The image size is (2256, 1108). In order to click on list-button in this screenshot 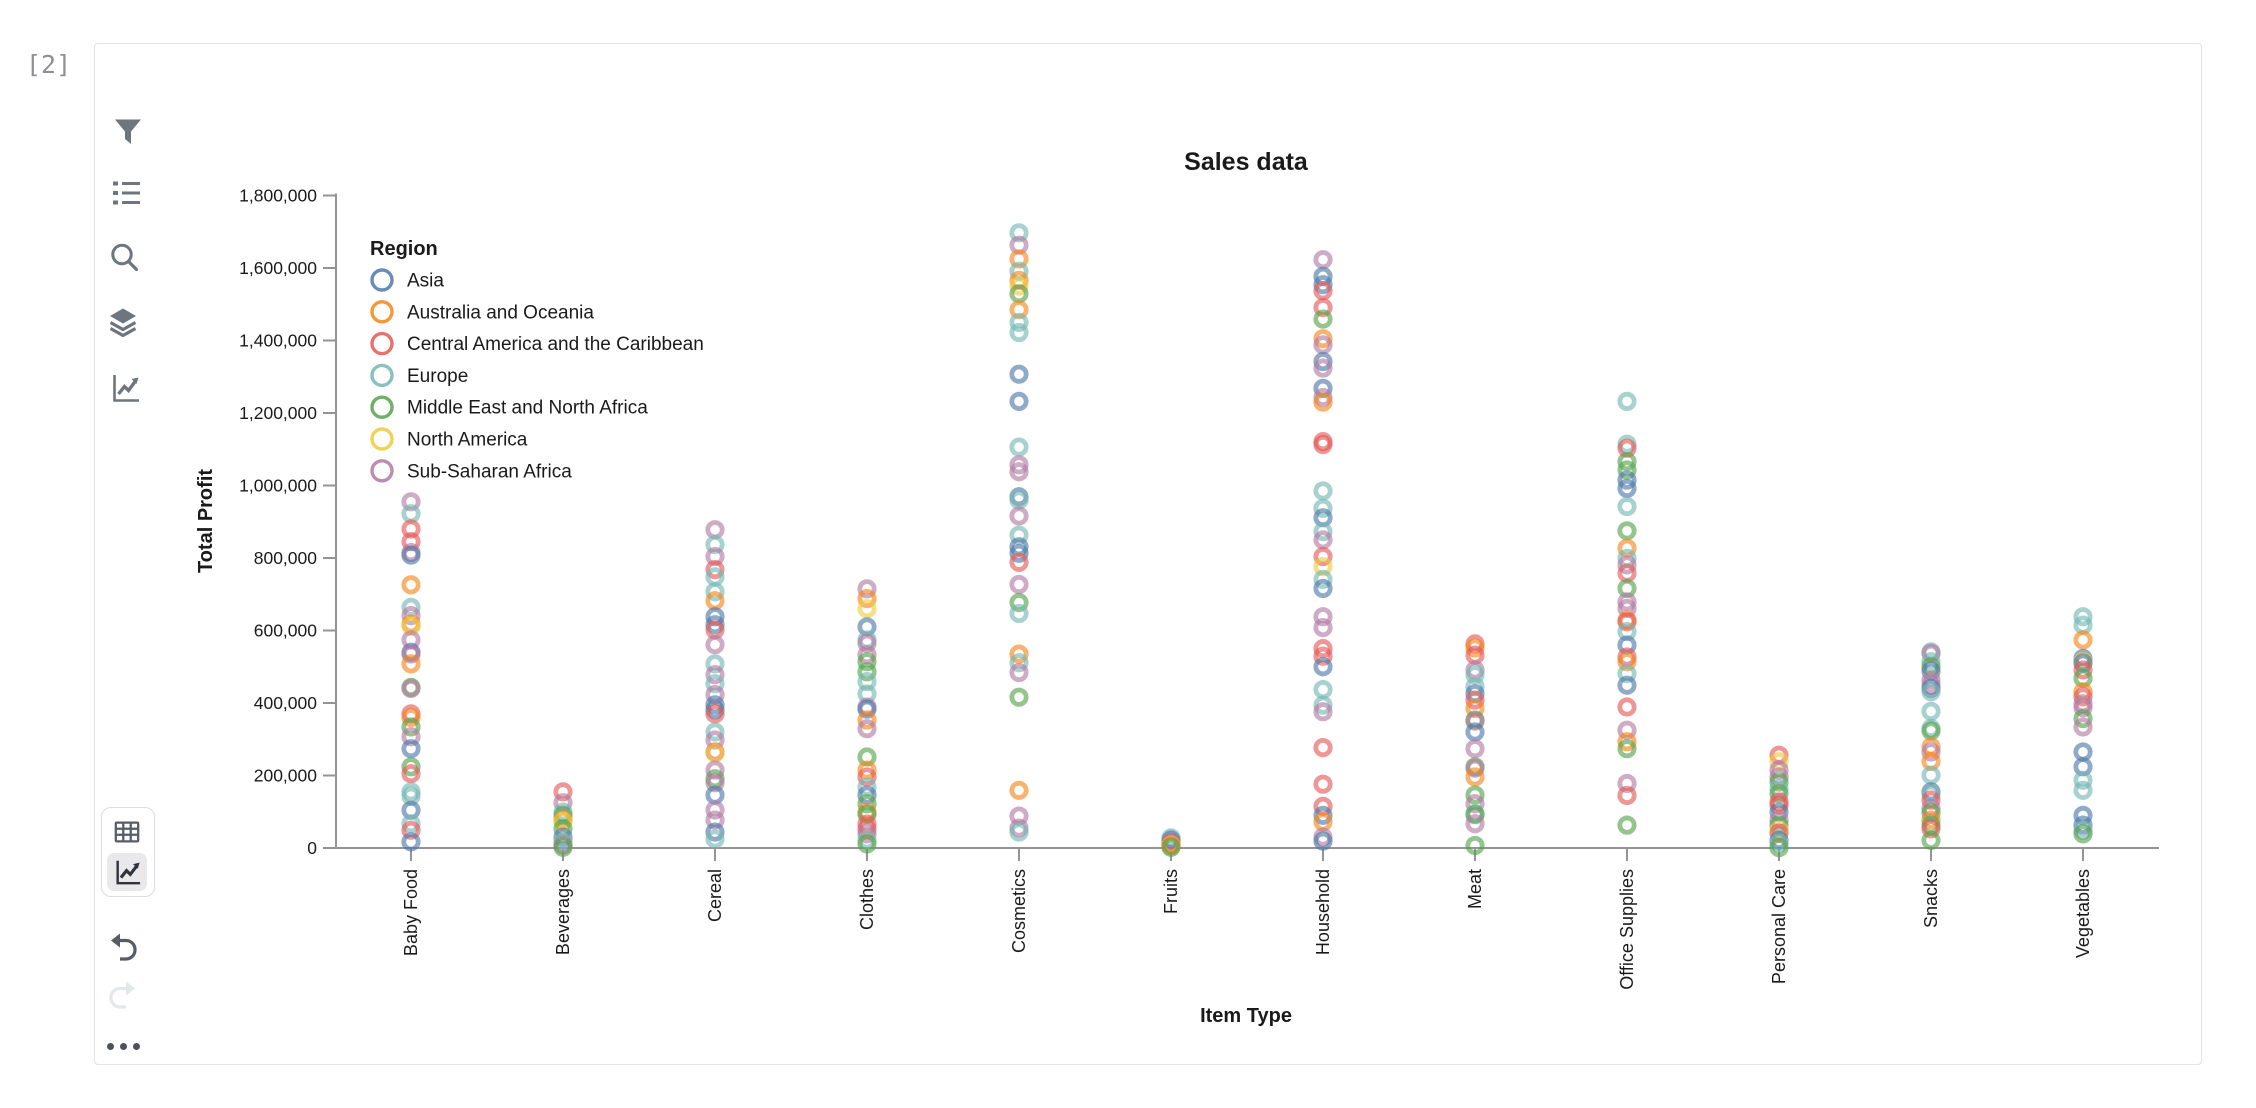, I will do `click(126, 193)`.